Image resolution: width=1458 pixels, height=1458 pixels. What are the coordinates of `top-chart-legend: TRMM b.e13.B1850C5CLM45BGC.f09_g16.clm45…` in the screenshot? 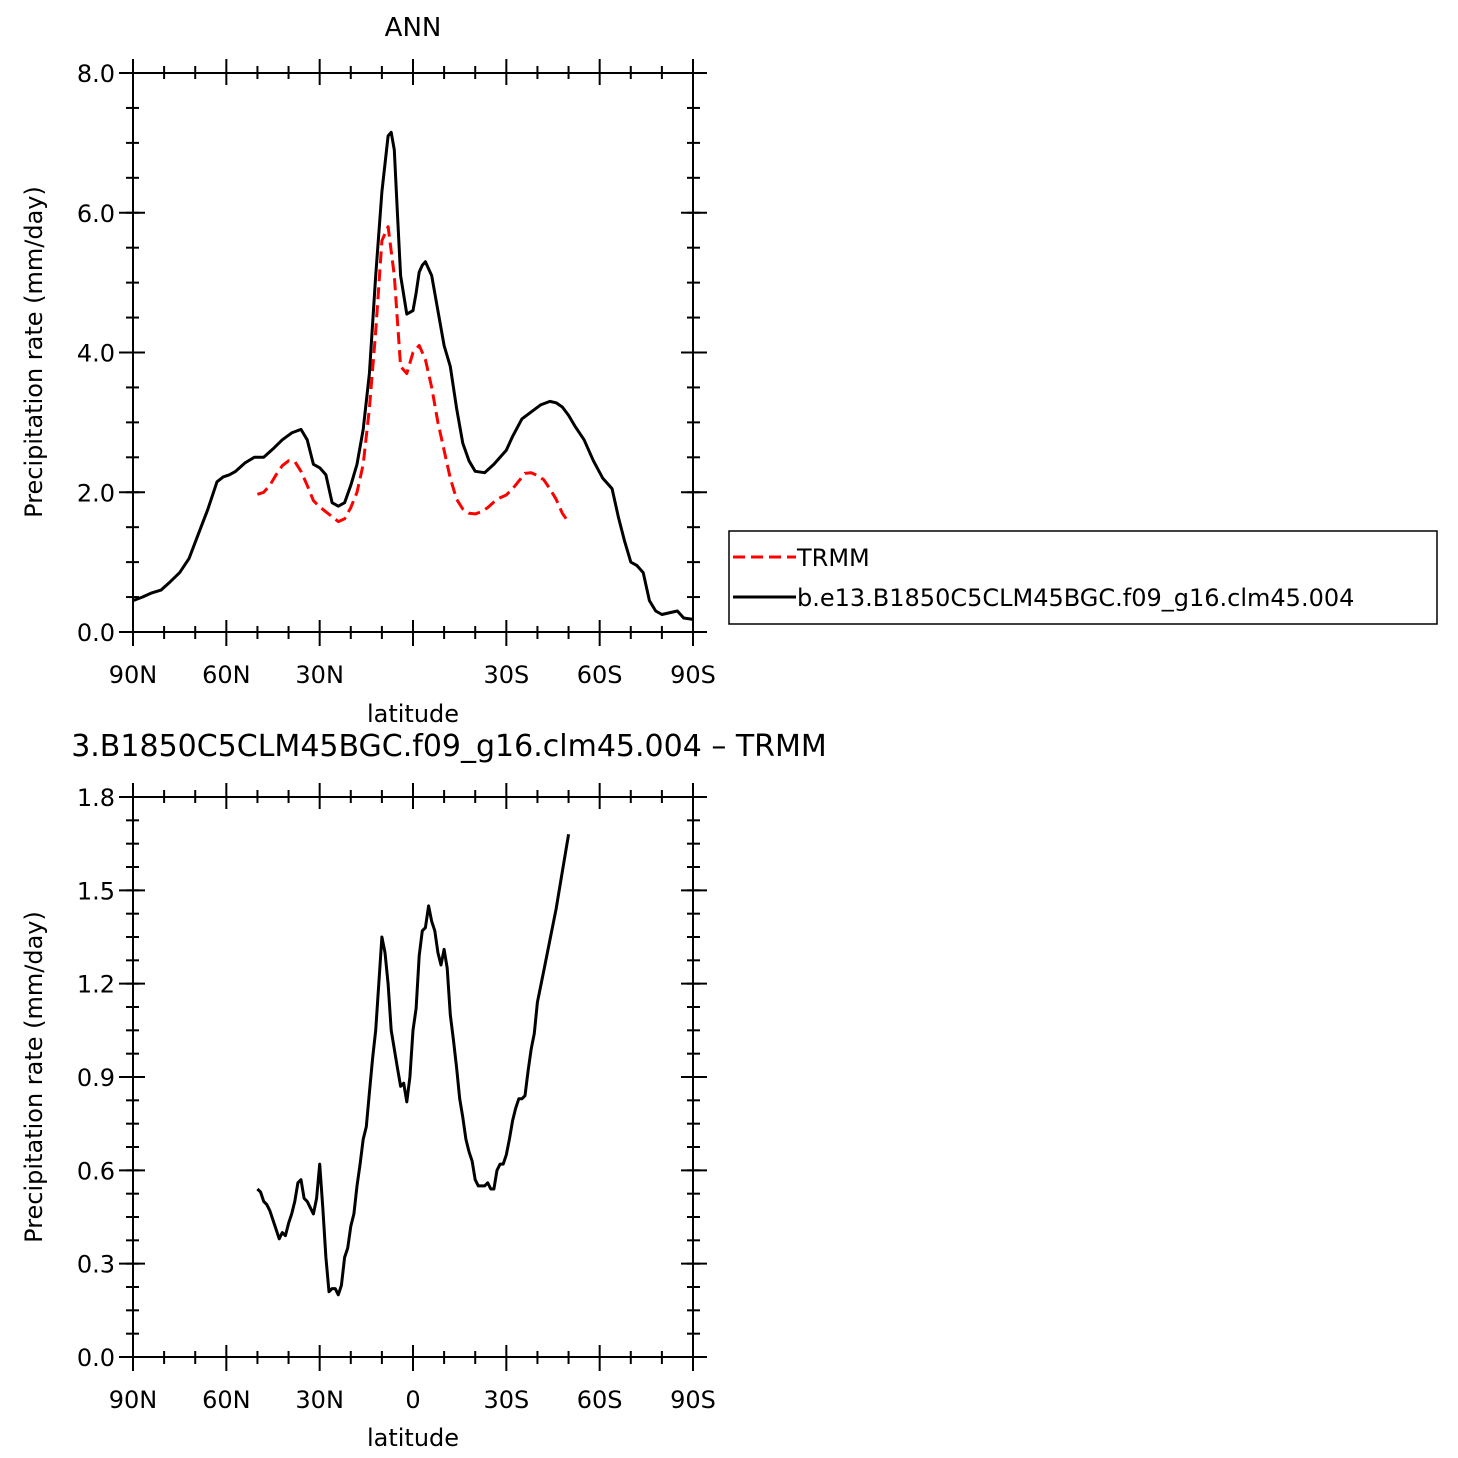 It's located at (1083, 577).